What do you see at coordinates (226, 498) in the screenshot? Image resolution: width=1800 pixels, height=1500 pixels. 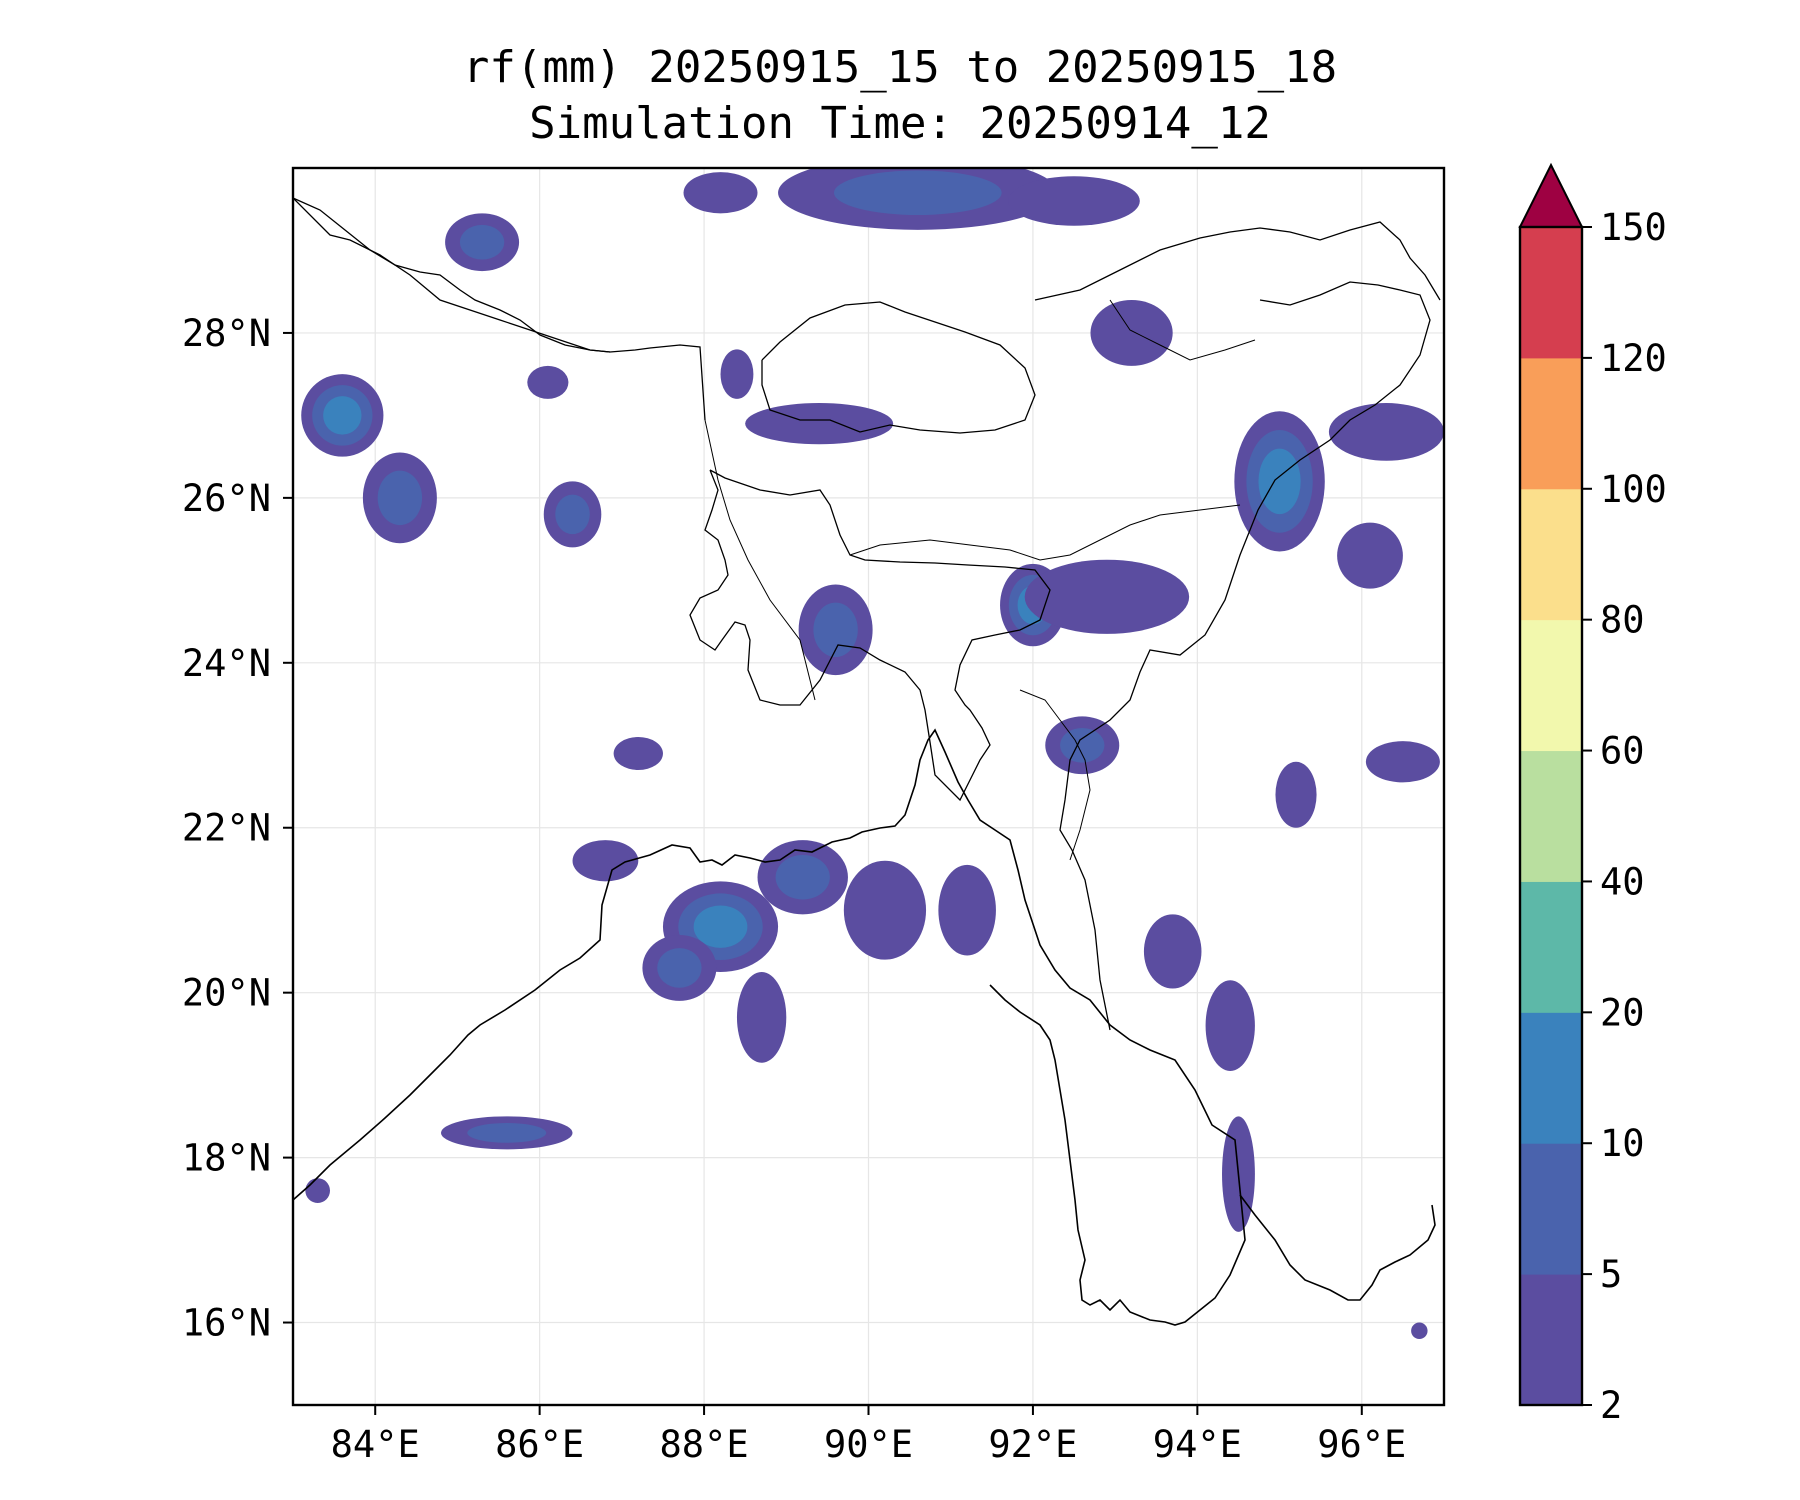 I see `lat-tick-label: 26°N` at bounding box center [226, 498].